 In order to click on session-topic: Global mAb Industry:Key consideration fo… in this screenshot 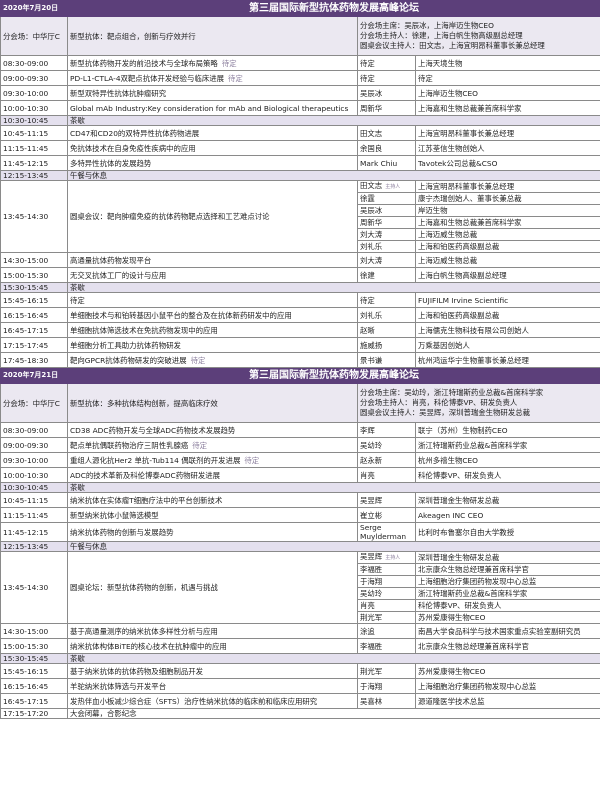, I will do `click(212, 108)`.